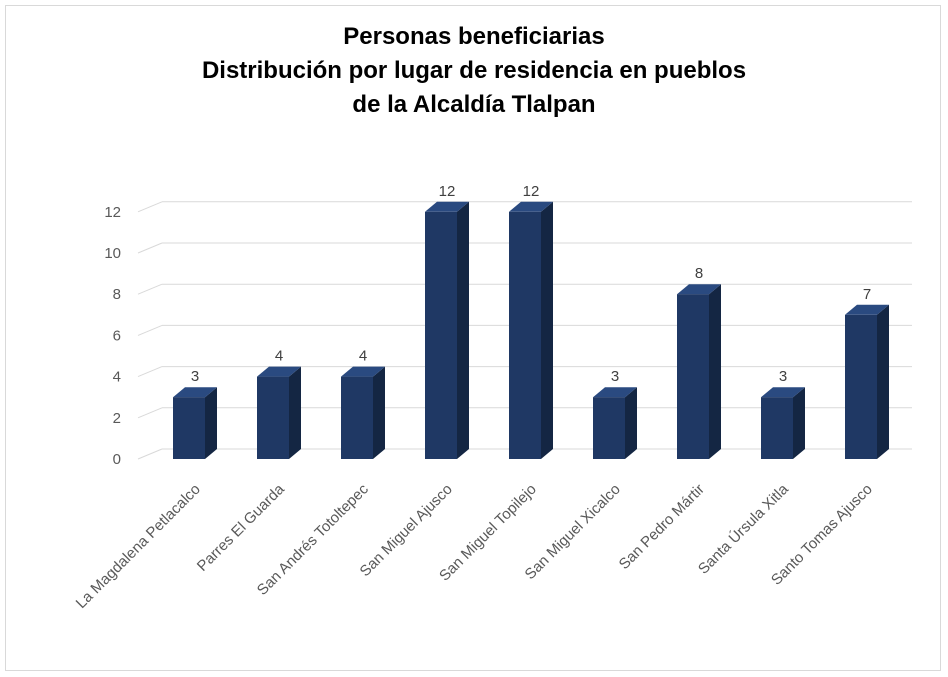 Image resolution: width=948 pixels, height=677 pixels. What do you see at coordinates (474, 104) in the screenshot?
I see `chart-title-line-3: de la Alcaldía Tlalpan` at bounding box center [474, 104].